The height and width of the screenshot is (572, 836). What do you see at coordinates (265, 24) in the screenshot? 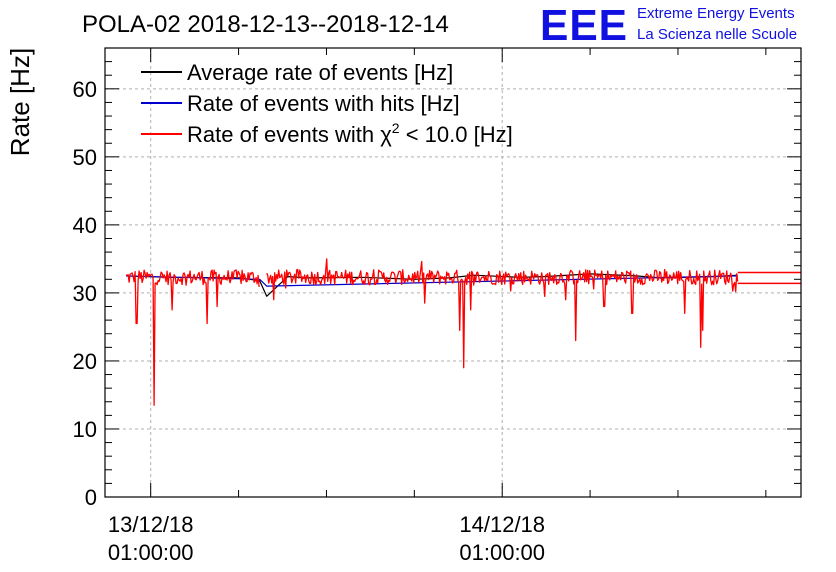
I see `chart-title: POLA-02 2018-12-13--2018-12-14` at bounding box center [265, 24].